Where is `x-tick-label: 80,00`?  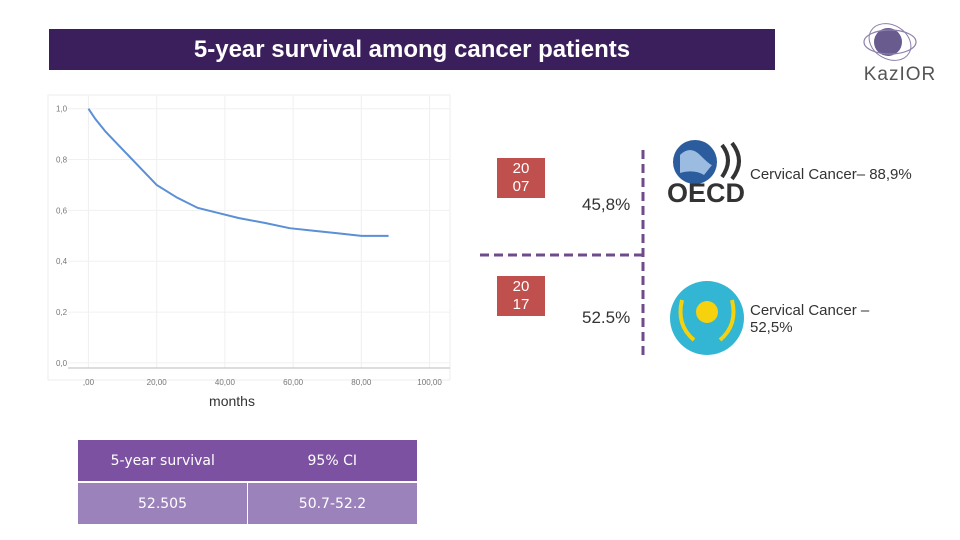
x-tick-label: 80,00 is located at coordinates (361, 382).